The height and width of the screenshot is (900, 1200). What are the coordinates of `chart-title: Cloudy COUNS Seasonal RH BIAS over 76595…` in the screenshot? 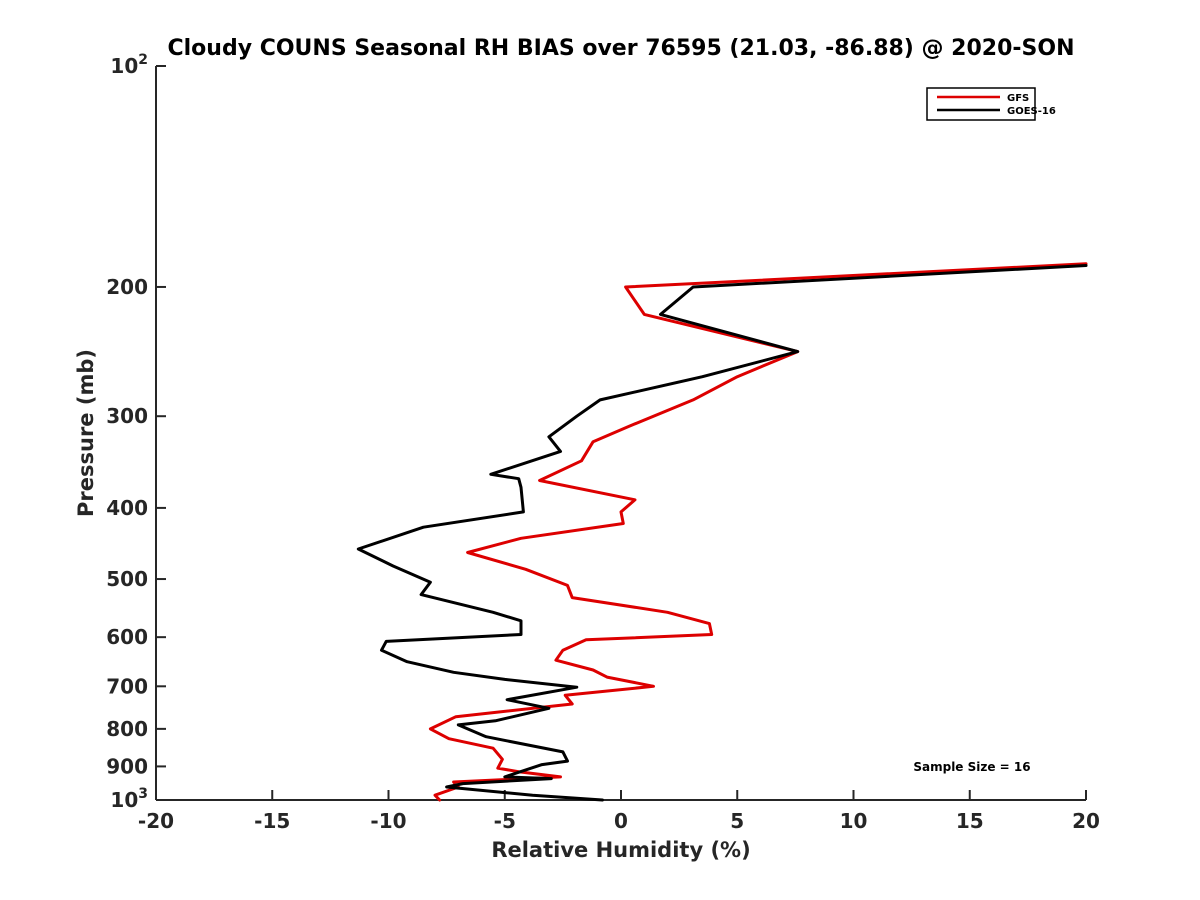 It's located at (620, 48).